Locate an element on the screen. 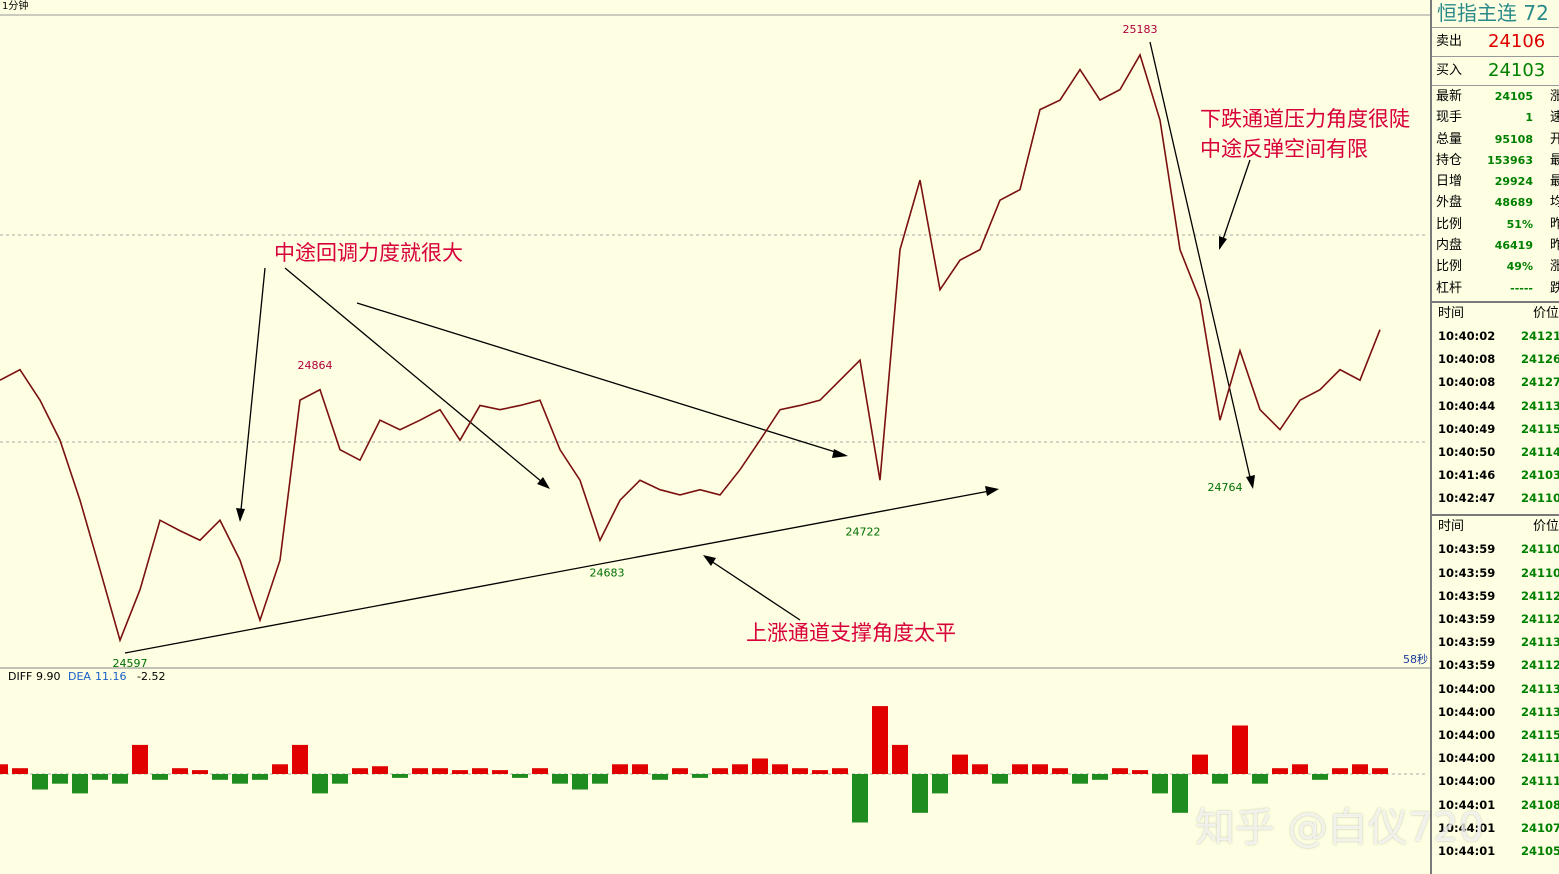 The height and width of the screenshot is (874, 1559). tick-row: 10:44:01 24105 is located at coordinates (1495, 851).